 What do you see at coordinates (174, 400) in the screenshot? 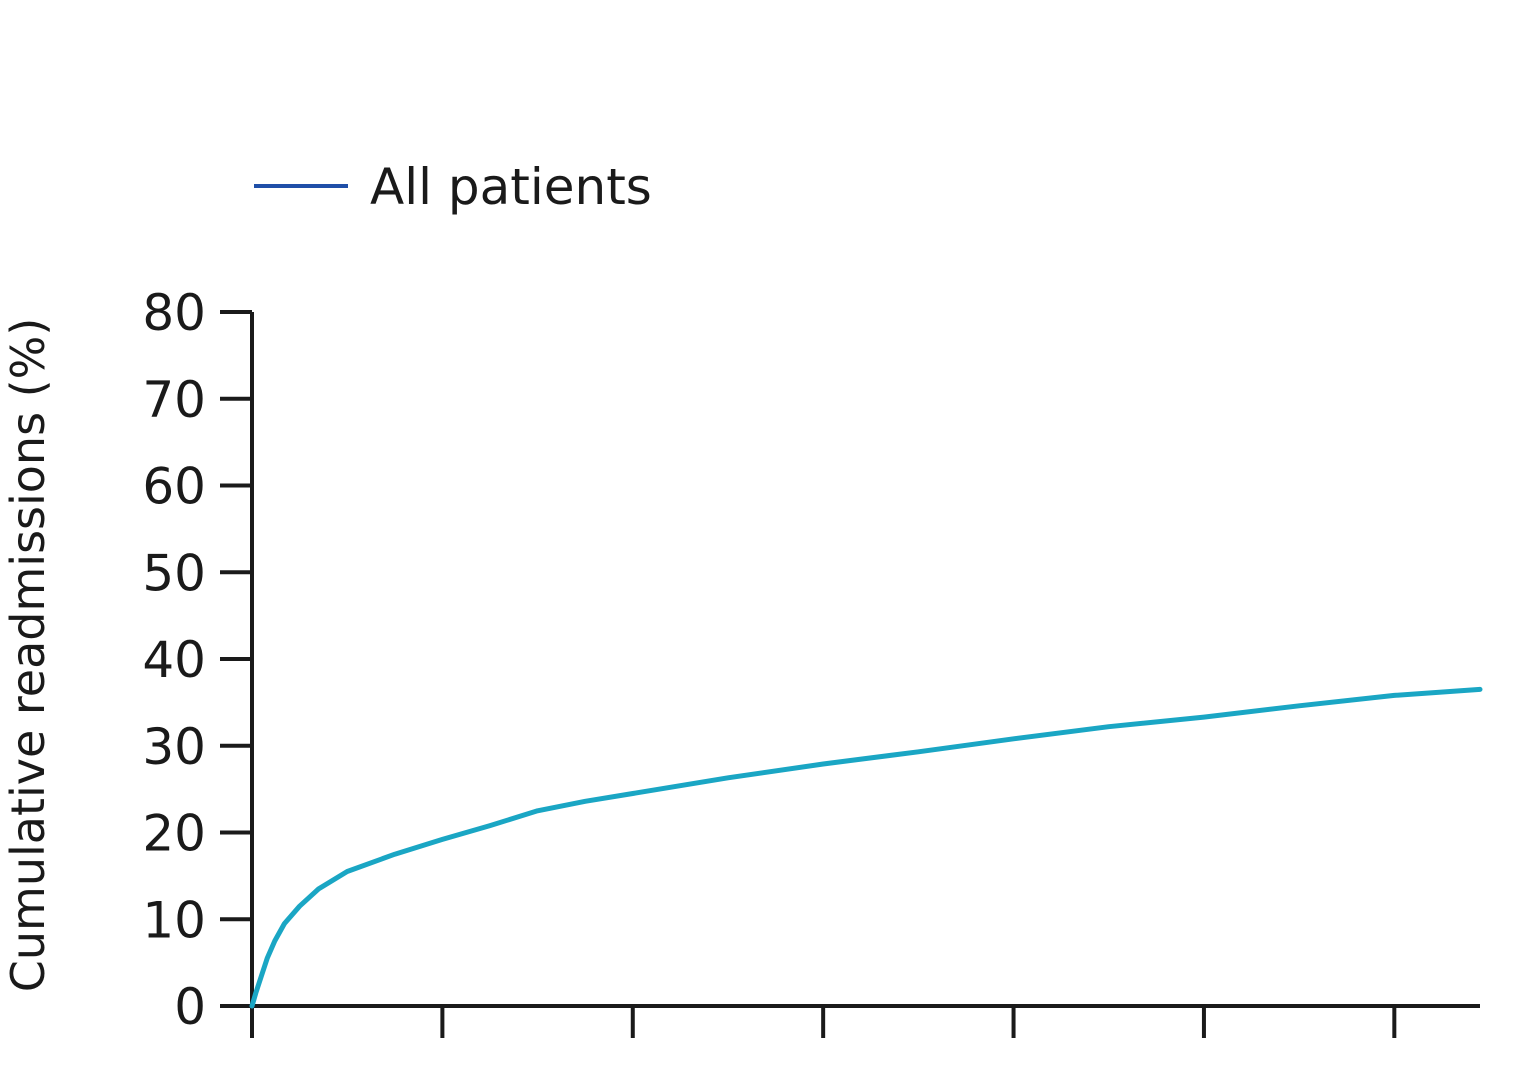
I see `y-tick-label-70: 70` at bounding box center [174, 400].